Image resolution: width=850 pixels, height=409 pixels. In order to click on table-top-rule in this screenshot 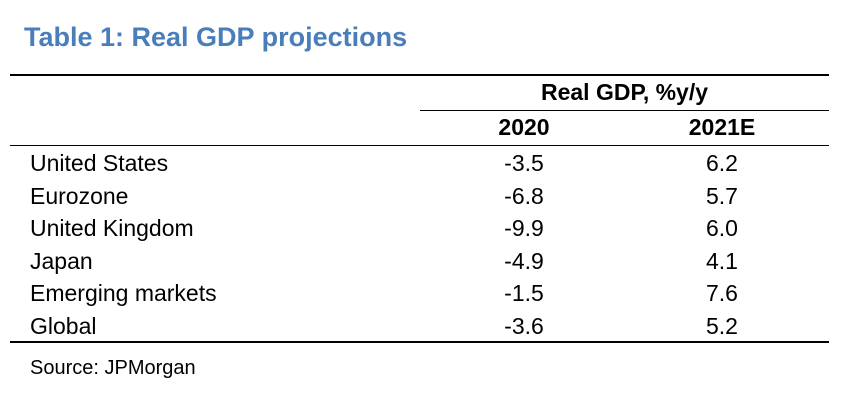, I will do `click(419, 75)`.